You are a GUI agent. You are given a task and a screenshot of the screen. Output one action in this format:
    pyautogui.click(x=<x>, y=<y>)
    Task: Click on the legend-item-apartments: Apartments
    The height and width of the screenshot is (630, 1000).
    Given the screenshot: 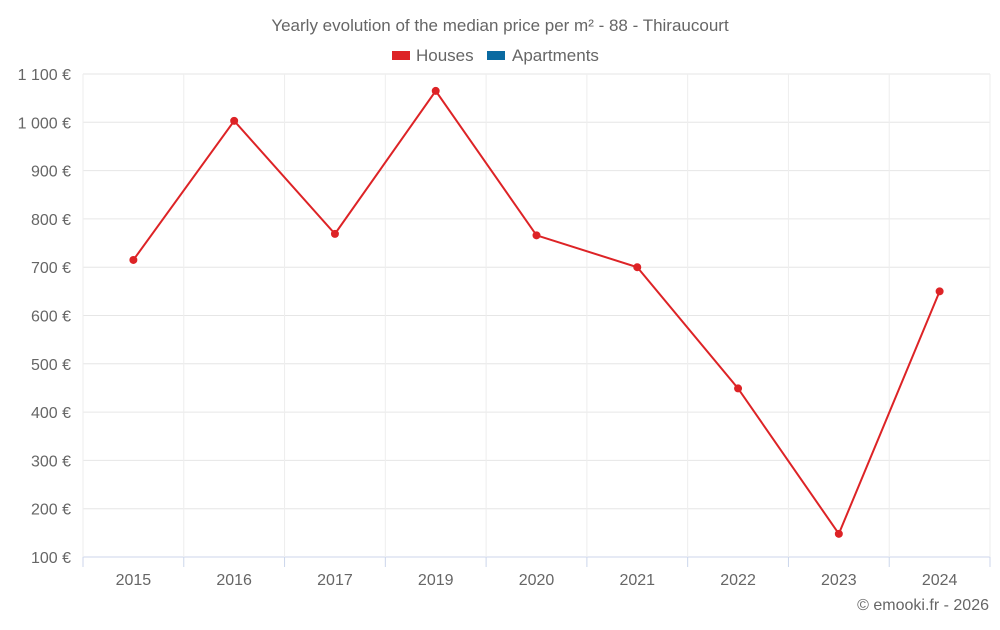 What is the action you would take?
    pyautogui.click(x=543, y=55)
    